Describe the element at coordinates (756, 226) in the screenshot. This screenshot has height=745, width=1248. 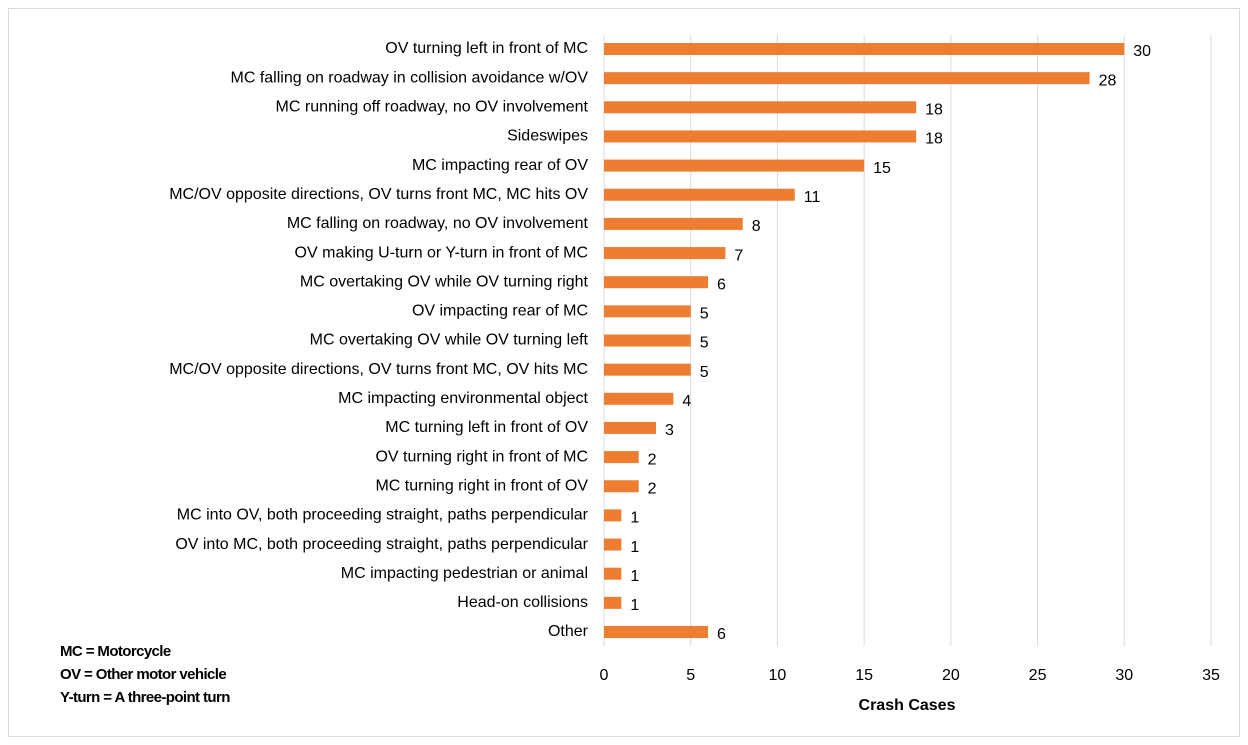
I see `data-label: 8` at that location.